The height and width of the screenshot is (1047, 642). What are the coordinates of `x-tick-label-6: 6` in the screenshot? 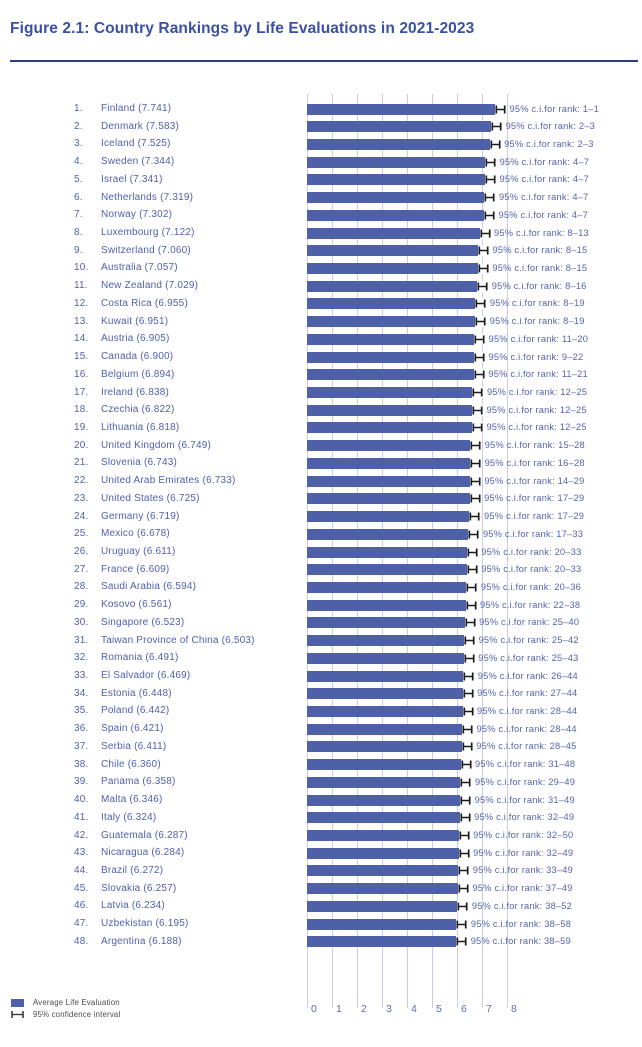 It's located at (464, 1009).